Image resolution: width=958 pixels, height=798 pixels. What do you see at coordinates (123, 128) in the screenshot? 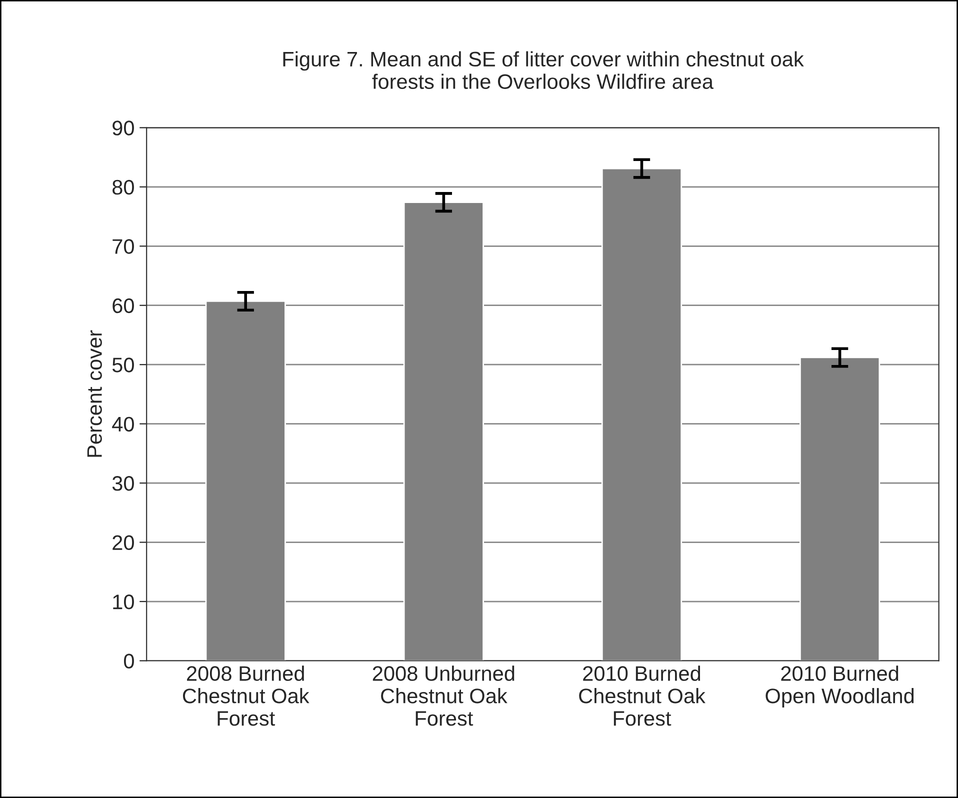
I see `y-tick-label: 90` at bounding box center [123, 128].